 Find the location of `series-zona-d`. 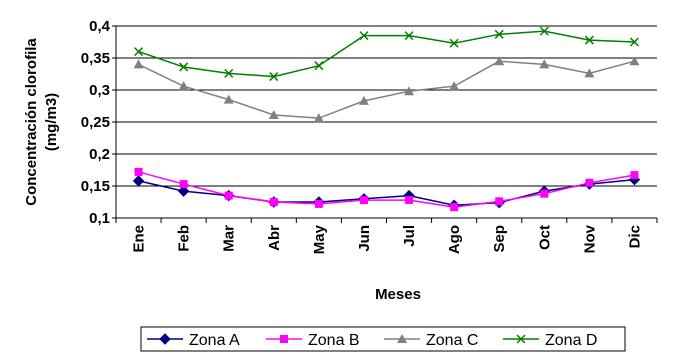

series-zona-d is located at coordinates (386, 54).